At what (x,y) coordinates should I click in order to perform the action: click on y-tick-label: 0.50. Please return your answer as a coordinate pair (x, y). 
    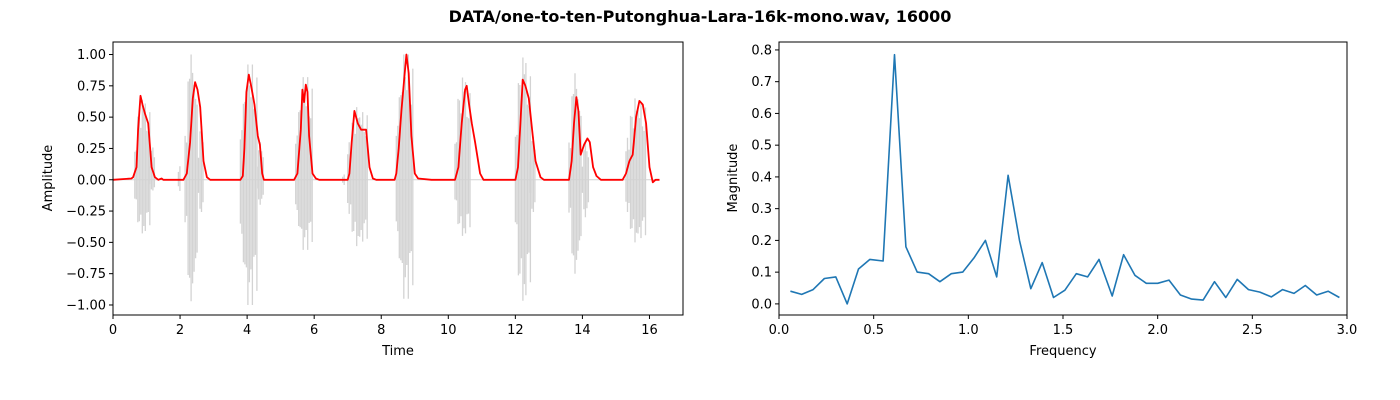
    Looking at the image, I should click on (91, 118).